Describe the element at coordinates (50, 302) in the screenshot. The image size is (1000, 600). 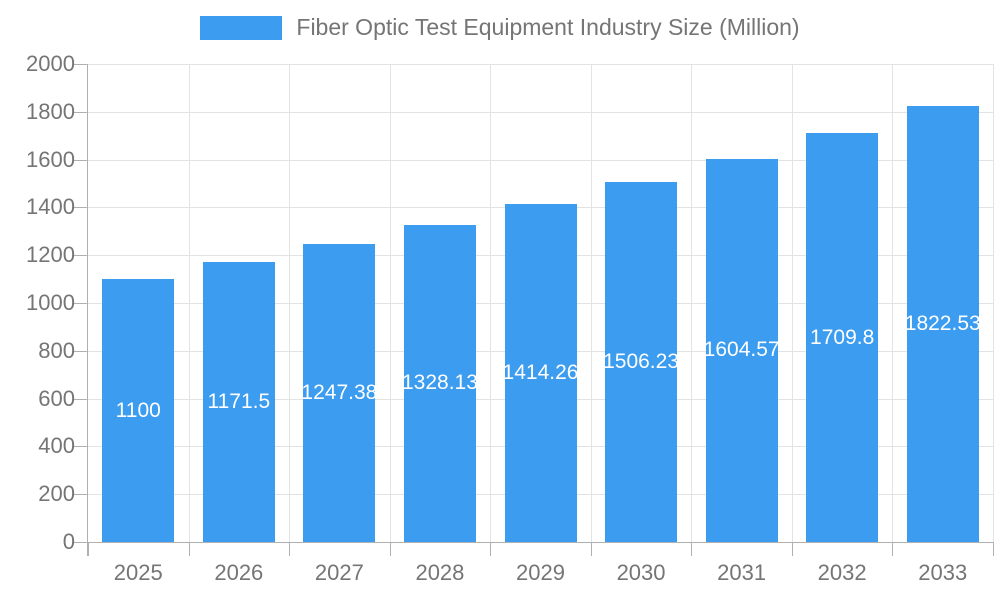
I see `y-axis-label: 1000` at that location.